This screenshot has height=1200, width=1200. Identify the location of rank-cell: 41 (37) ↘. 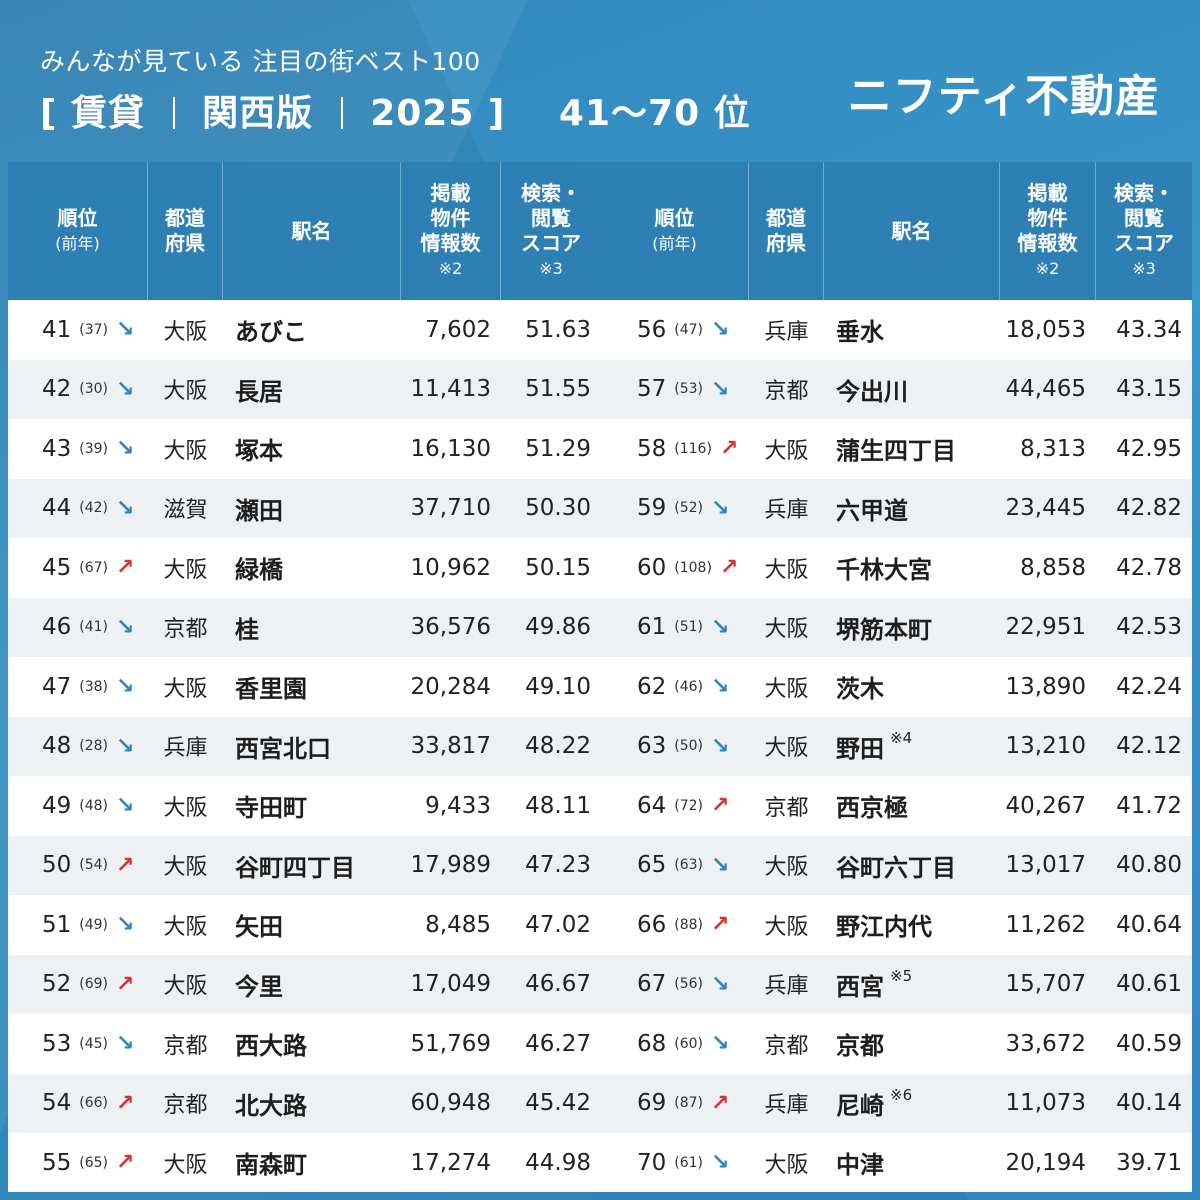
(78, 330).